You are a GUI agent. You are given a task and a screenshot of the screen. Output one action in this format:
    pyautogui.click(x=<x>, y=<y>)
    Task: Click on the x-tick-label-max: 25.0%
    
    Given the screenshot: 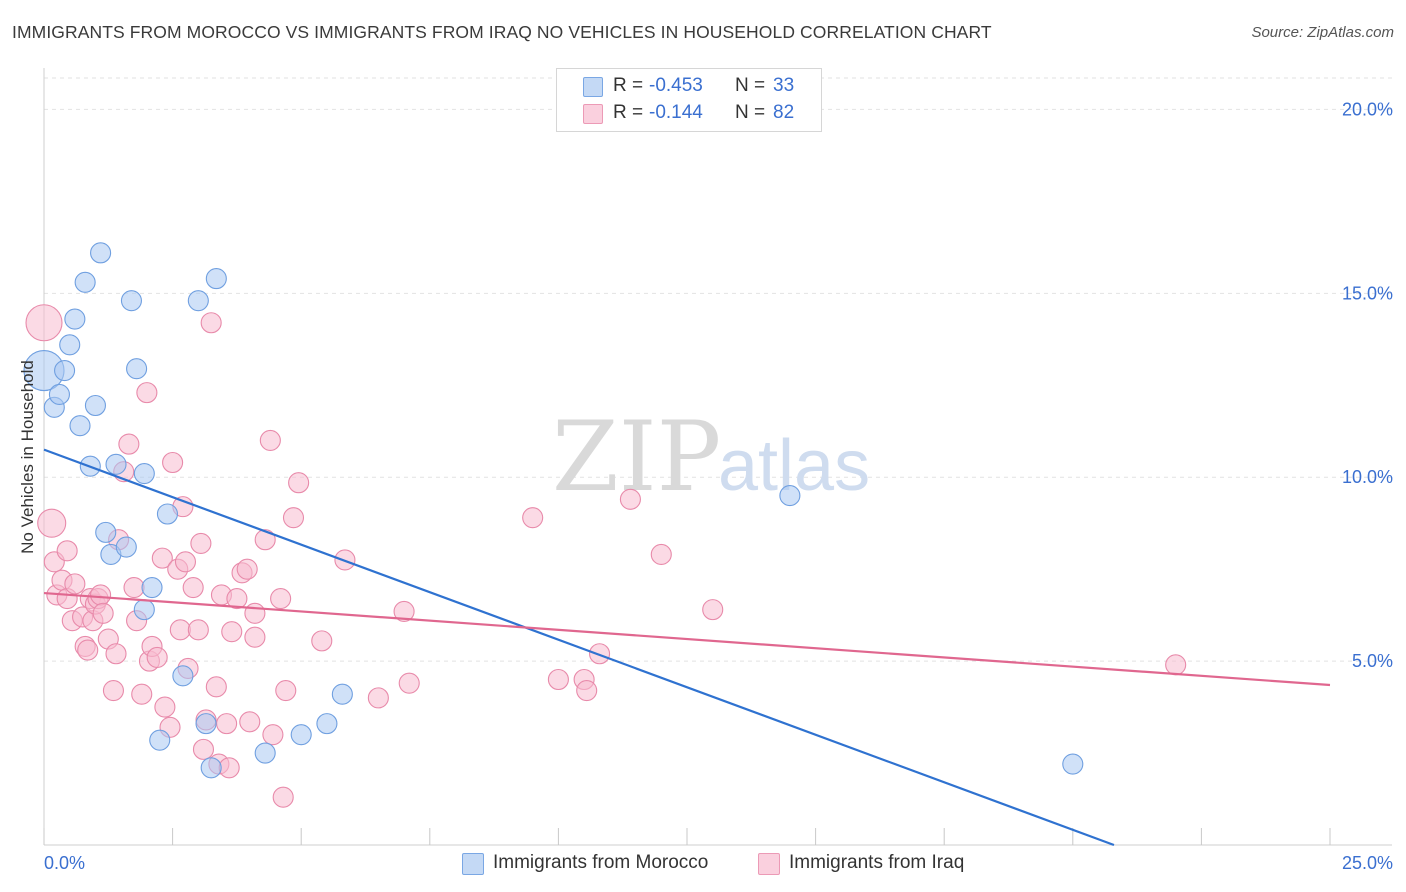 What is the action you would take?
    pyautogui.click(x=1367, y=863)
    